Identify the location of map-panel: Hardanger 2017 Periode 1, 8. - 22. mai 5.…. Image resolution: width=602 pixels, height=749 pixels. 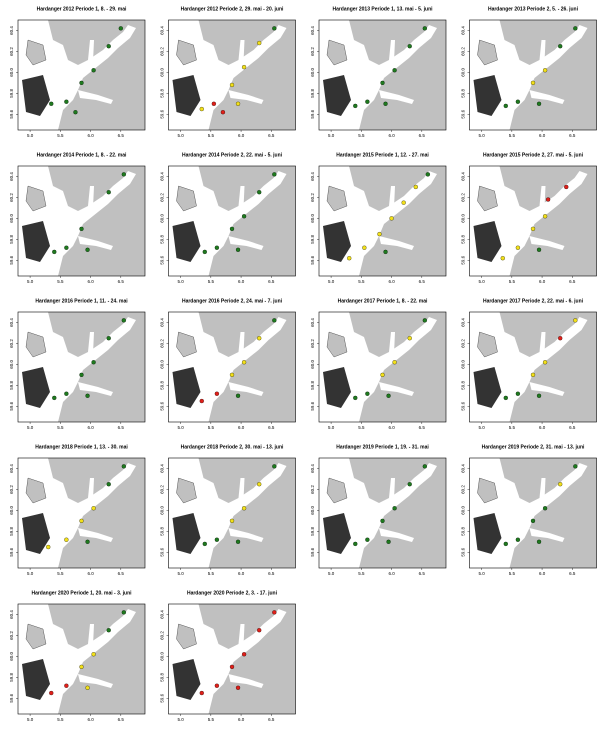
(378, 364).